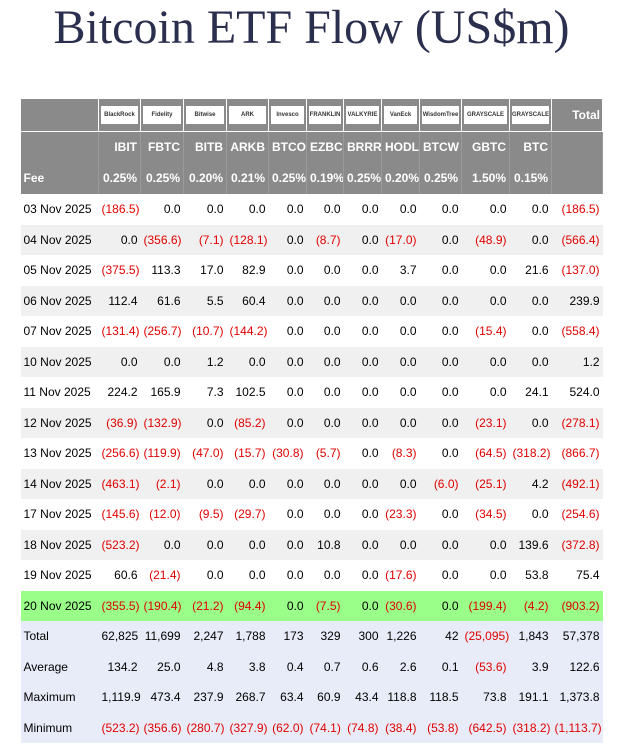 This screenshot has width=623, height=747. What do you see at coordinates (57, 270) in the screenshot?
I see `row-label: 05 Nov 2025` at bounding box center [57, 270].